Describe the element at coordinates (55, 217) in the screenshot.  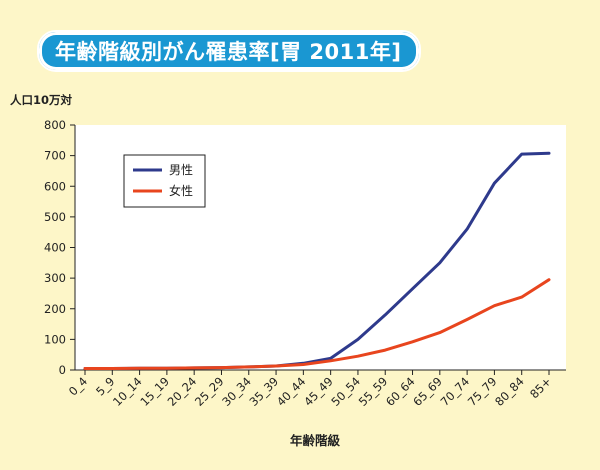
I see `y-tick-label: 500` at that location.